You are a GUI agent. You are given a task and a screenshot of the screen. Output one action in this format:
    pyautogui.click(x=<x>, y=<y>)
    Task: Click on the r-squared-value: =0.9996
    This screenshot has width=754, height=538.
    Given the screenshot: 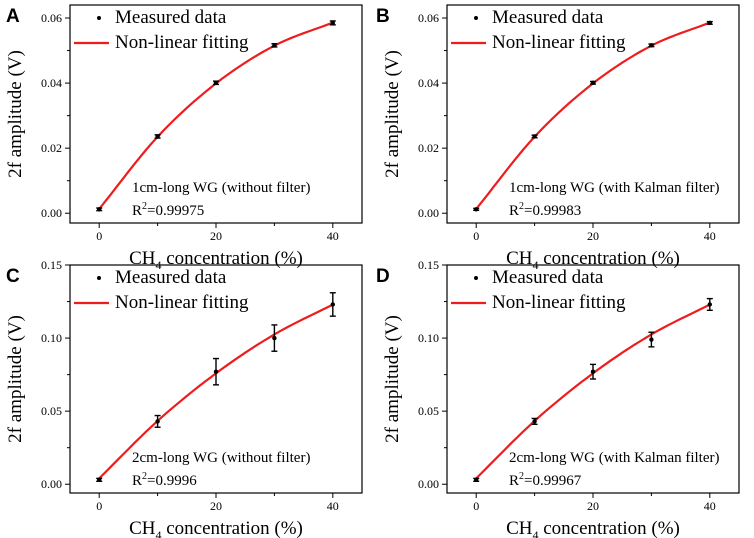 What is the action you would take?
    pyautogui.click(x=172, y=481)
    